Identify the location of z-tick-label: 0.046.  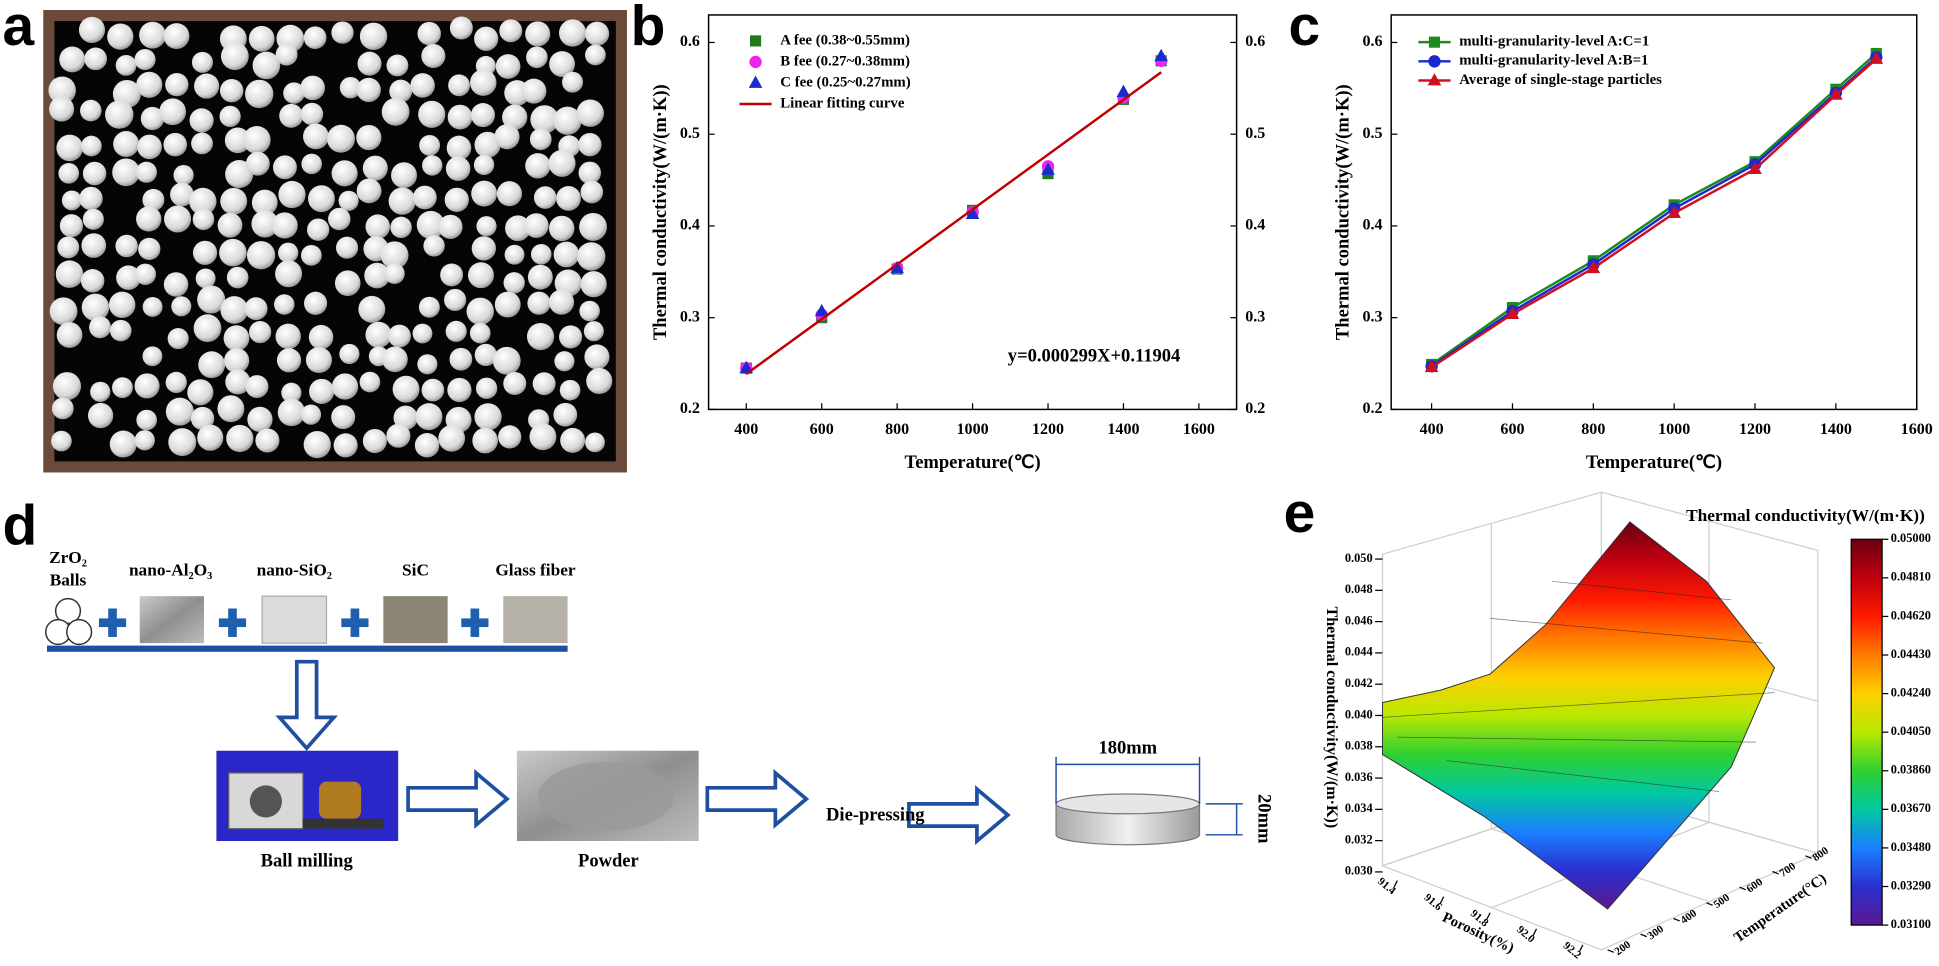
(1359, 620).